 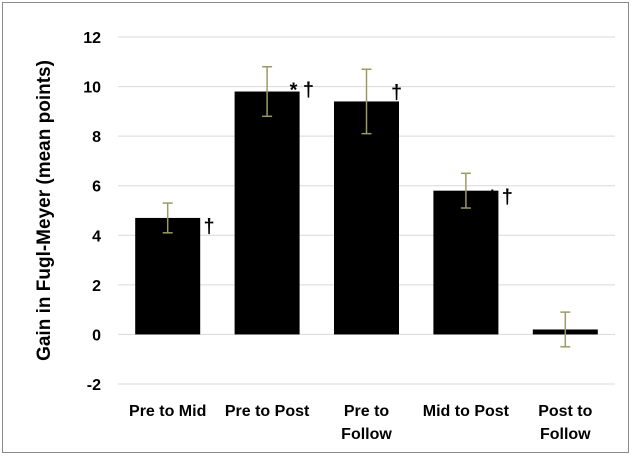 I want to click on y-tick-labels: -2 0 2 4 6 8 10 12, so click(x=92, y=212).